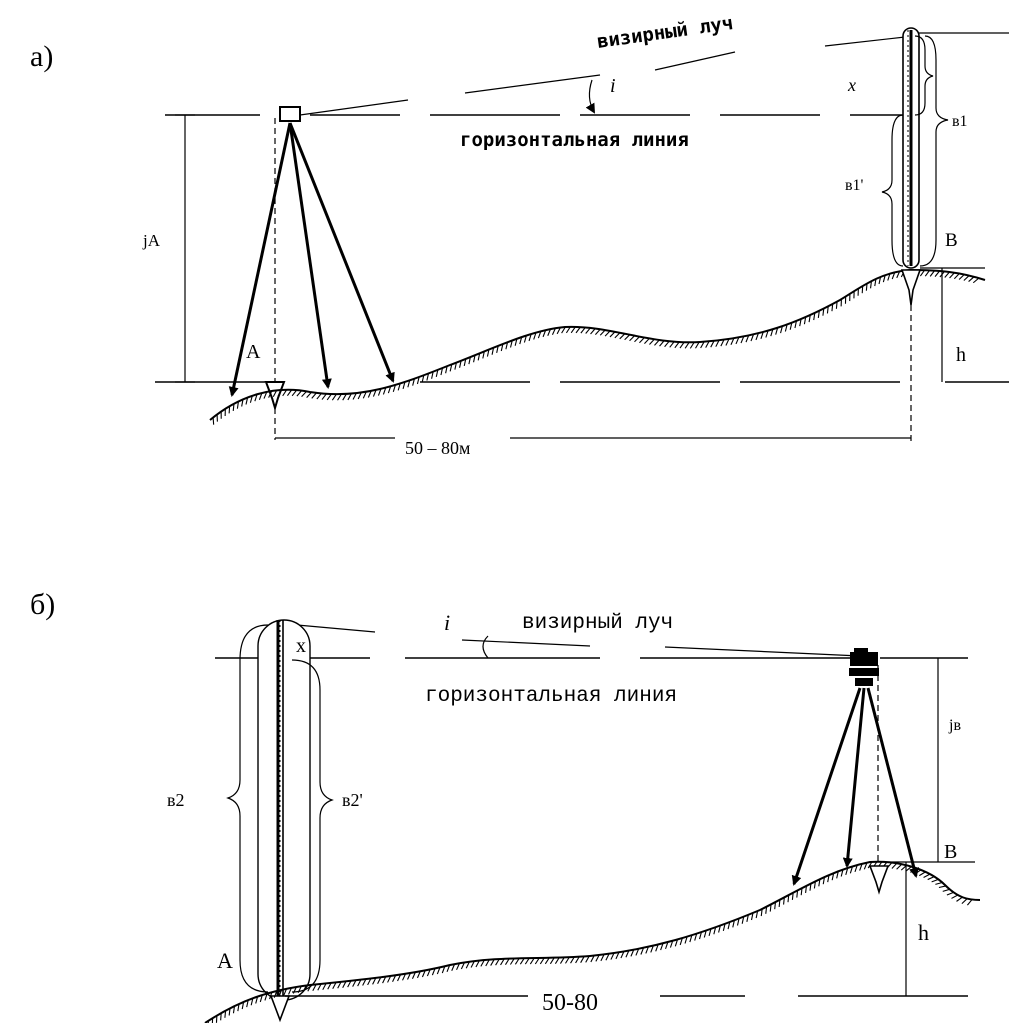 The image size is (1009, 1023). Describe the element at coordinates (176, 800) in the screenshot. I see `panel-b-b2-label: в2` at that location.